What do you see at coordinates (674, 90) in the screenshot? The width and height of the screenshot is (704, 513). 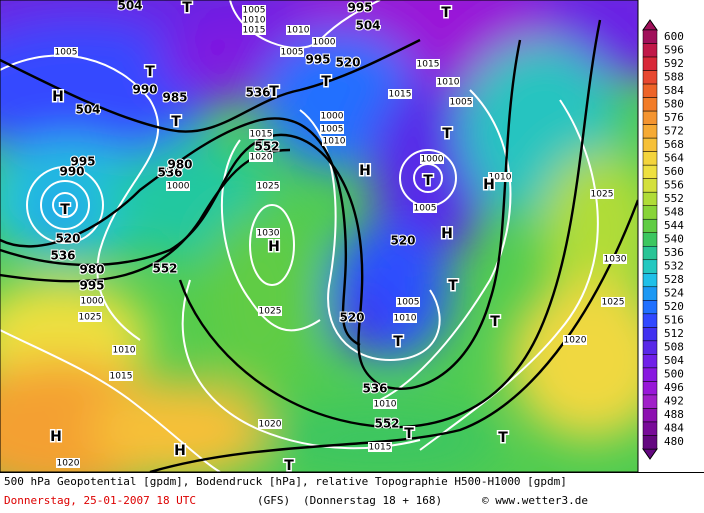 I see `colorbar-label: 584` at bounding box center [674, 90].